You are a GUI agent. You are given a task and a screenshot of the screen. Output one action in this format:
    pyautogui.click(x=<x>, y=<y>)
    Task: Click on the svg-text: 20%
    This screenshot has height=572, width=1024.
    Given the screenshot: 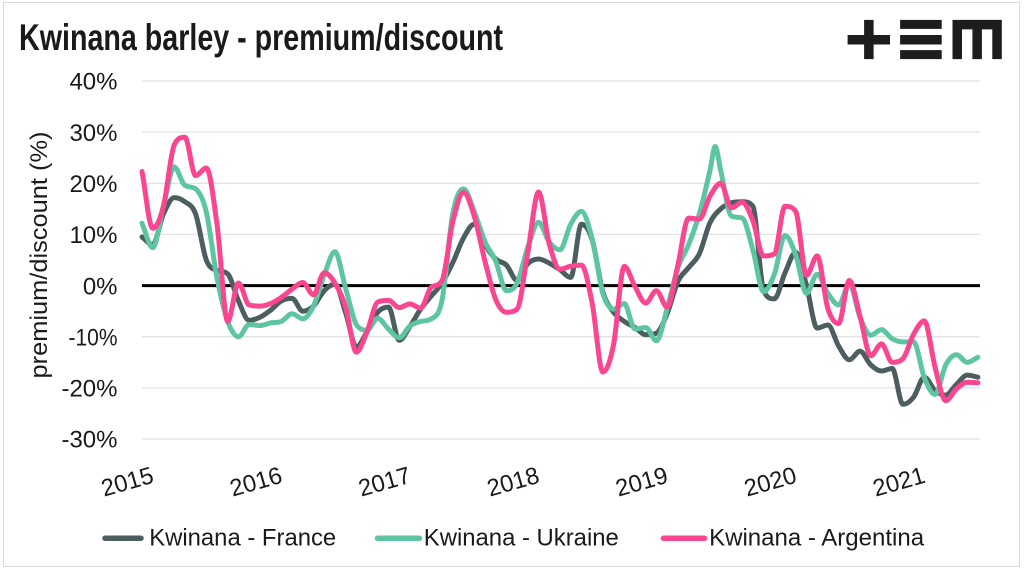 What is the action you would take?
    pyautogui.click(x=93, y=184)
    